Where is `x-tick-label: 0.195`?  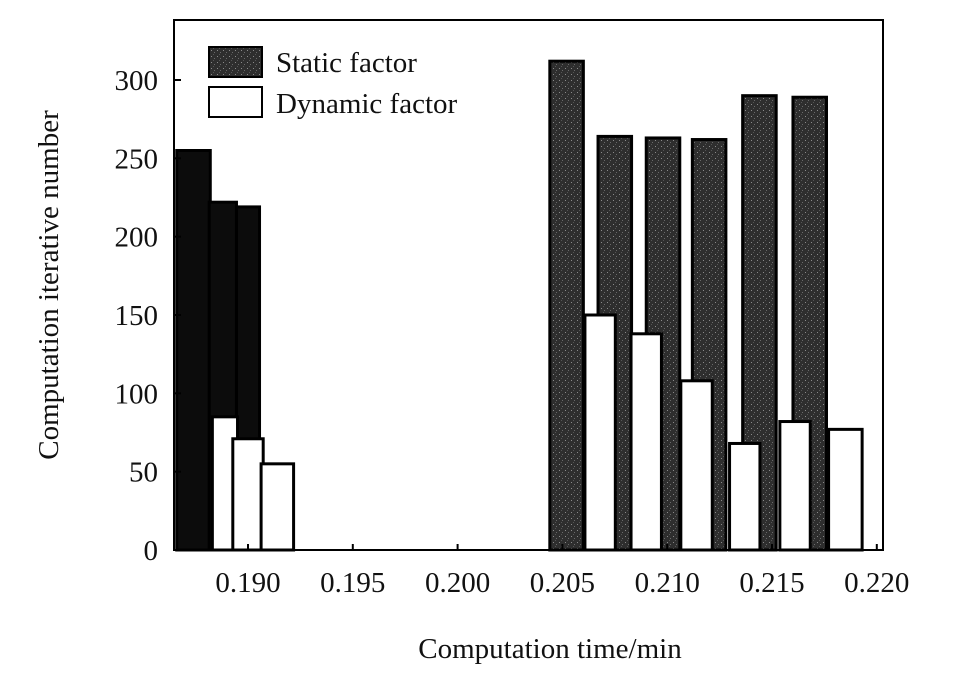 x-tick-label: 0.195 is located at coordinates (352, 583).